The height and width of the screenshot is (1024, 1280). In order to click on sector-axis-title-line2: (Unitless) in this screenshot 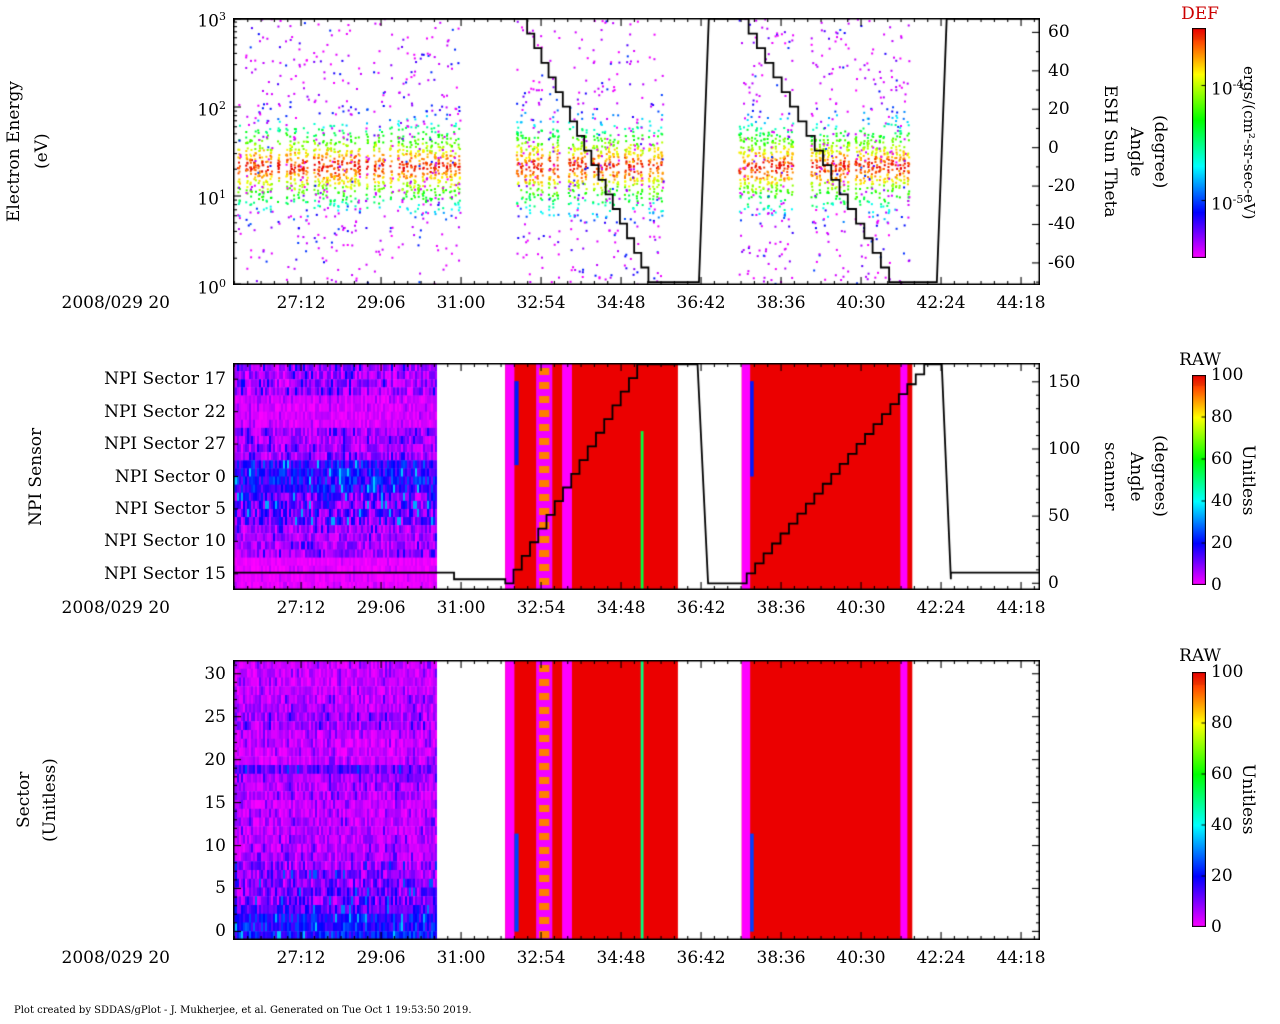, I will do `click(50, 800)`.